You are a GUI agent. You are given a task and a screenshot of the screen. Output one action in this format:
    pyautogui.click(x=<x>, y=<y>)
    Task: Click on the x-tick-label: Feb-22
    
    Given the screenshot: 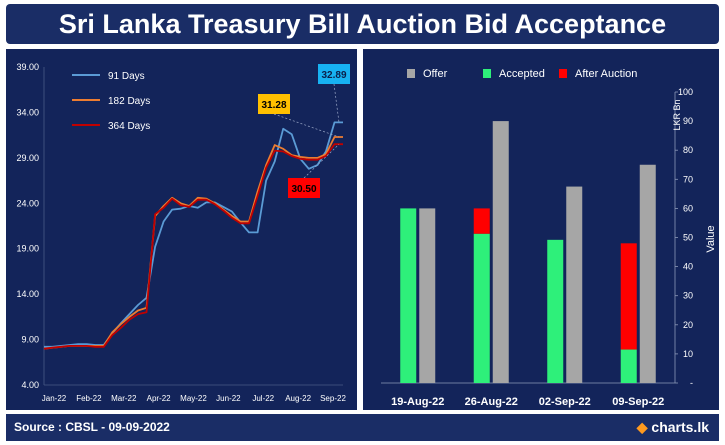 What is the action you would take?
    pyautogui.click(x=89, y=398)
    